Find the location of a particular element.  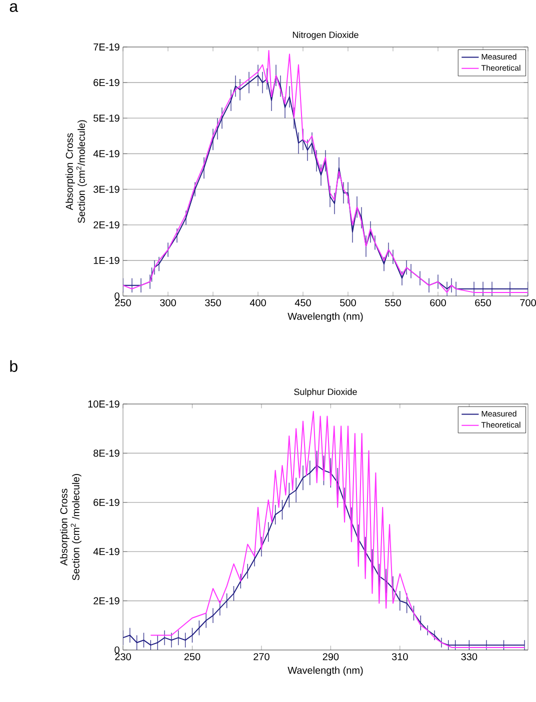

y-tick-label: 5E-19 is located at coordinates (107, 118).